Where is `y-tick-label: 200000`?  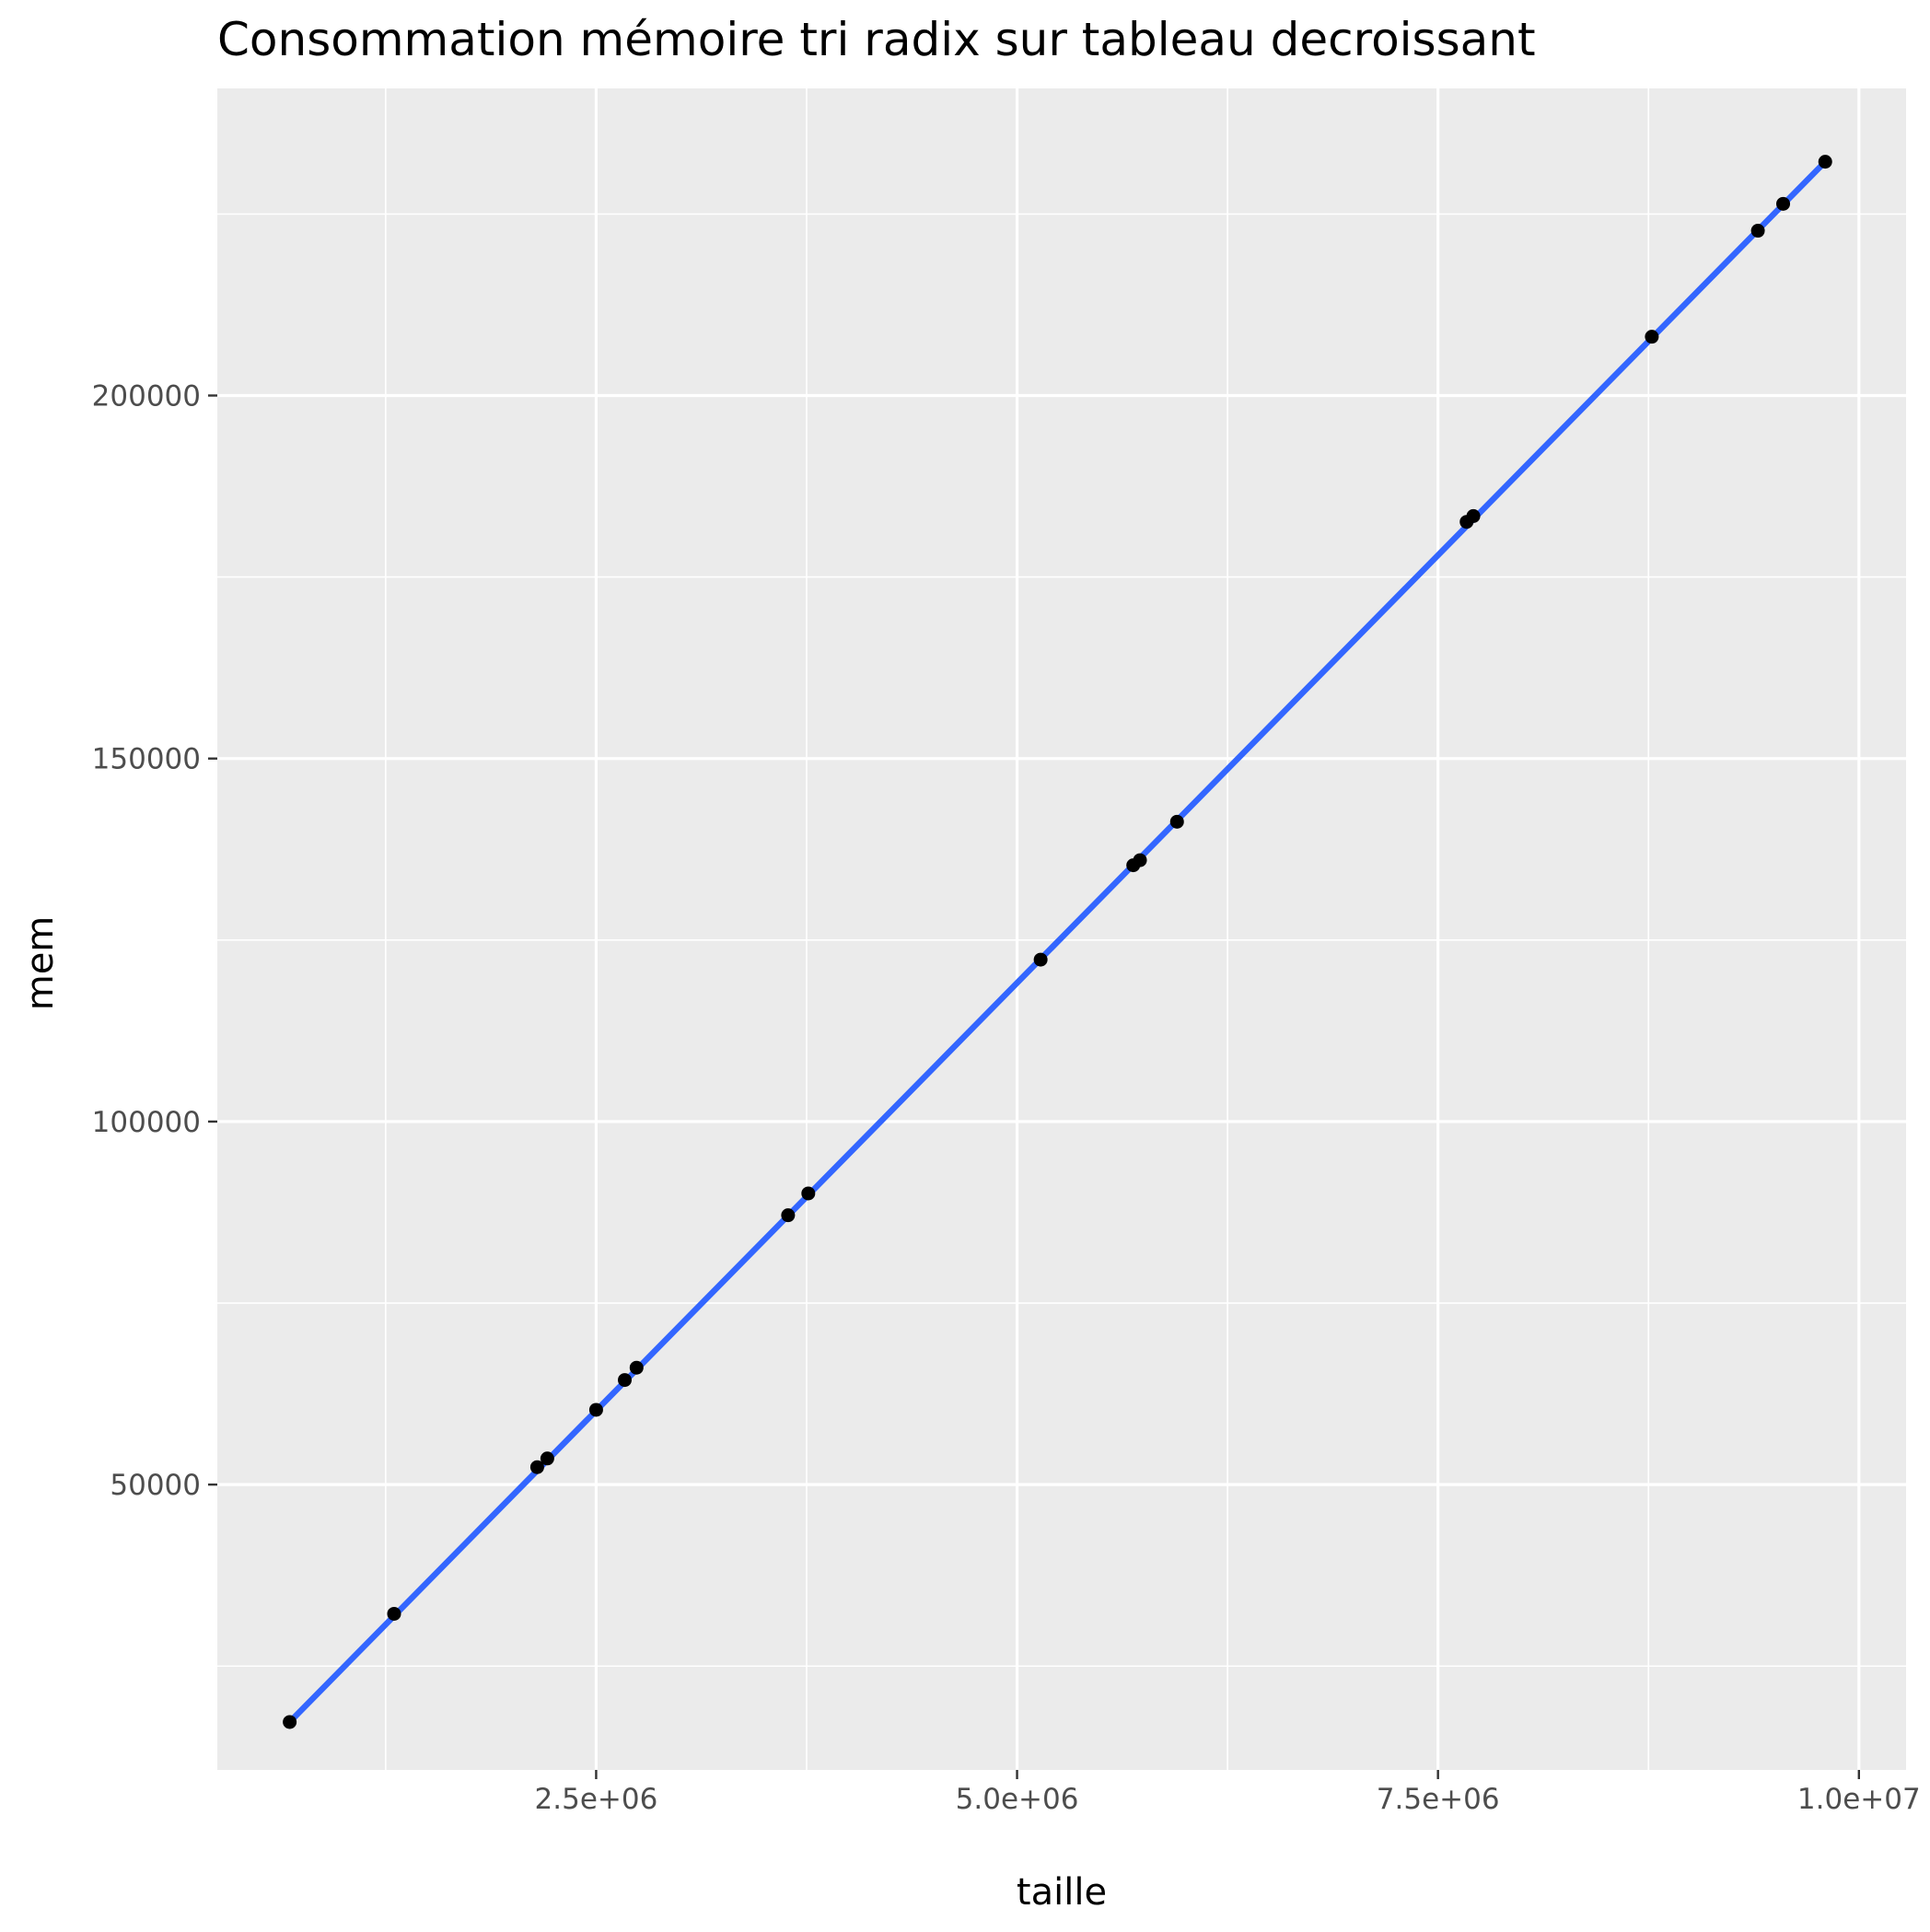 y-tick-label: 200000 is located at coordinates (146, 396).